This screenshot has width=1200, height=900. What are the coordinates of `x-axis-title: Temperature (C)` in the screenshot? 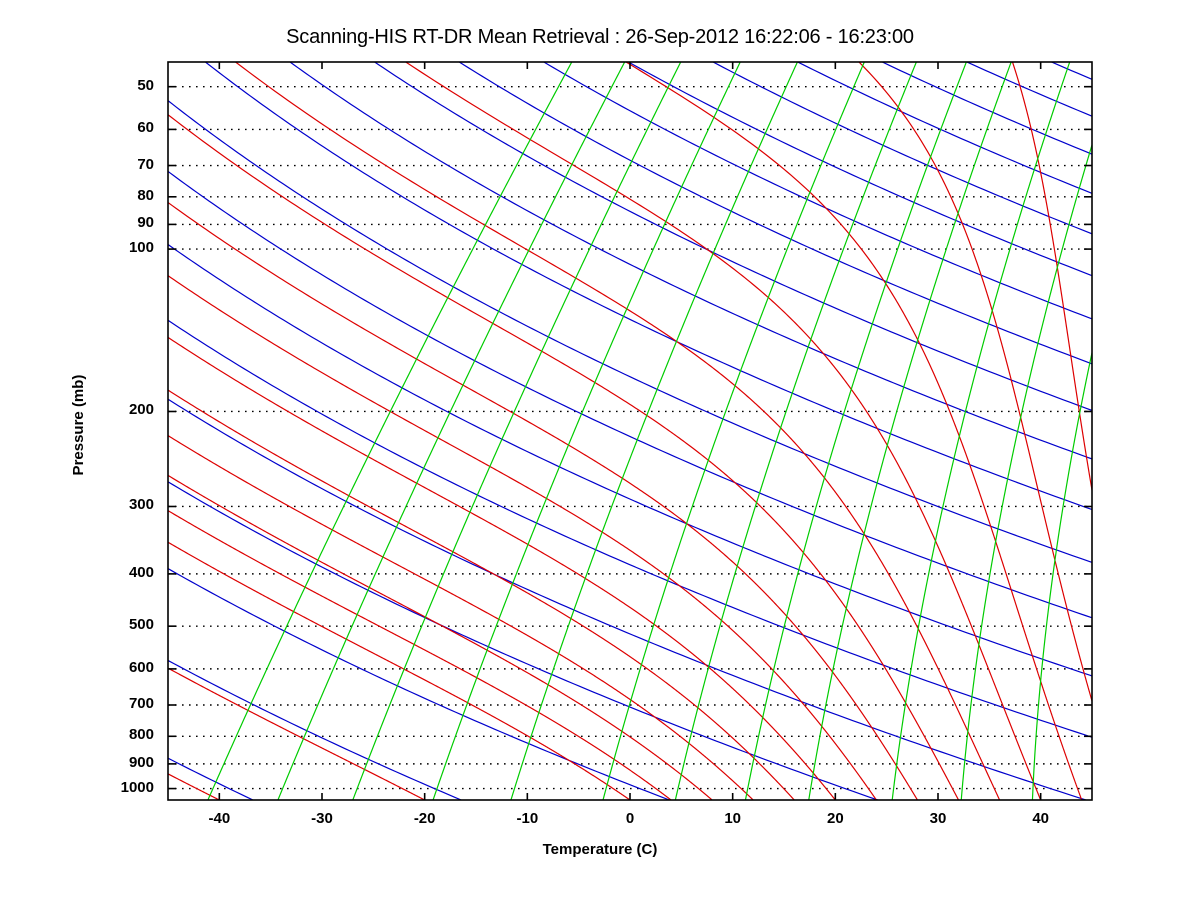 It's located at (600, 849).